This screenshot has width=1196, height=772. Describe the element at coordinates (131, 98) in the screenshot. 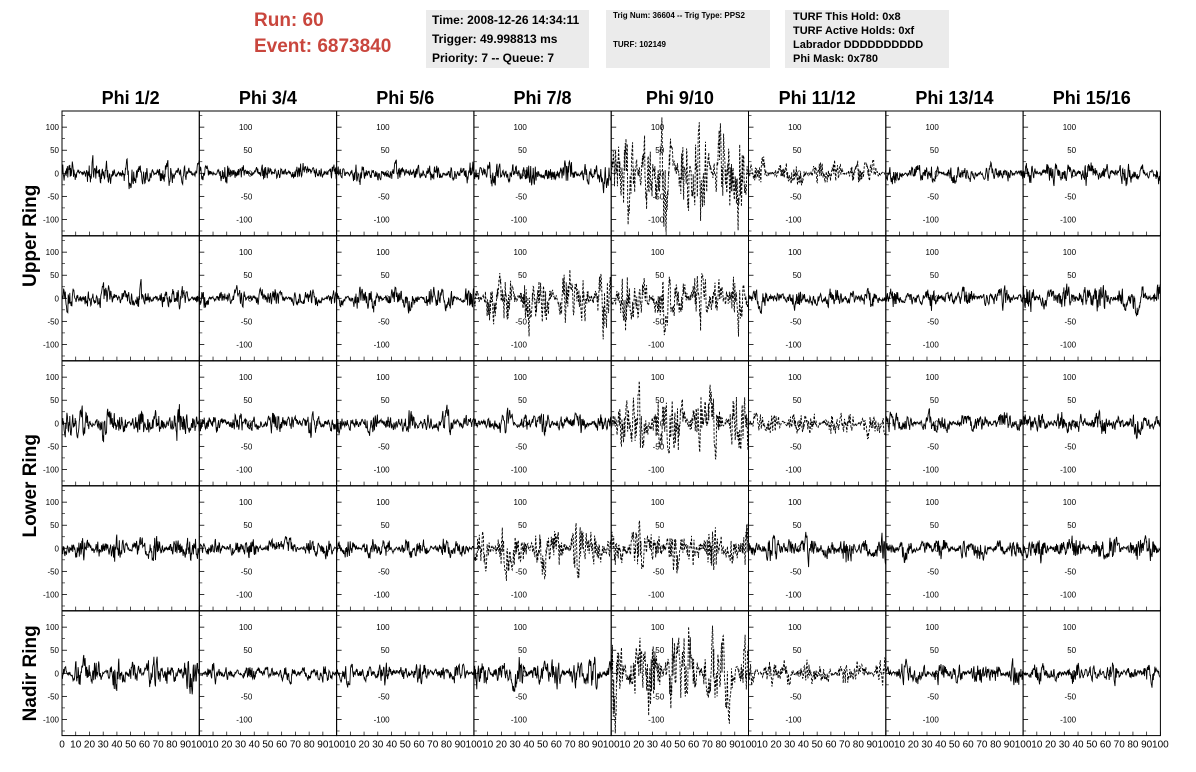

I see `column-header: Phi 1/2` at that location.